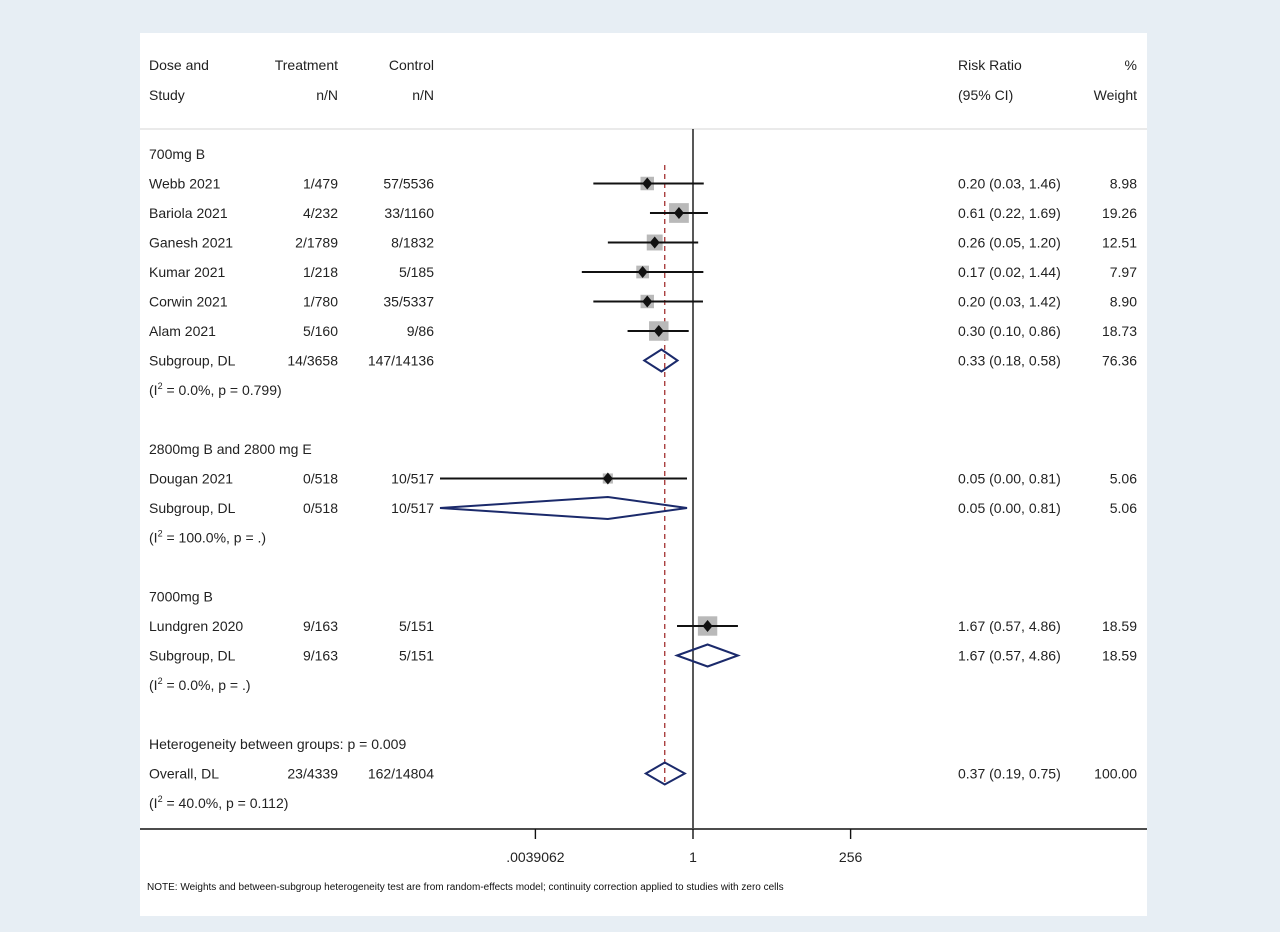  Describe the element at coordinates (215, 538) in the screenshot. I see `het-text: = 100.0%, p = .)` at that location.